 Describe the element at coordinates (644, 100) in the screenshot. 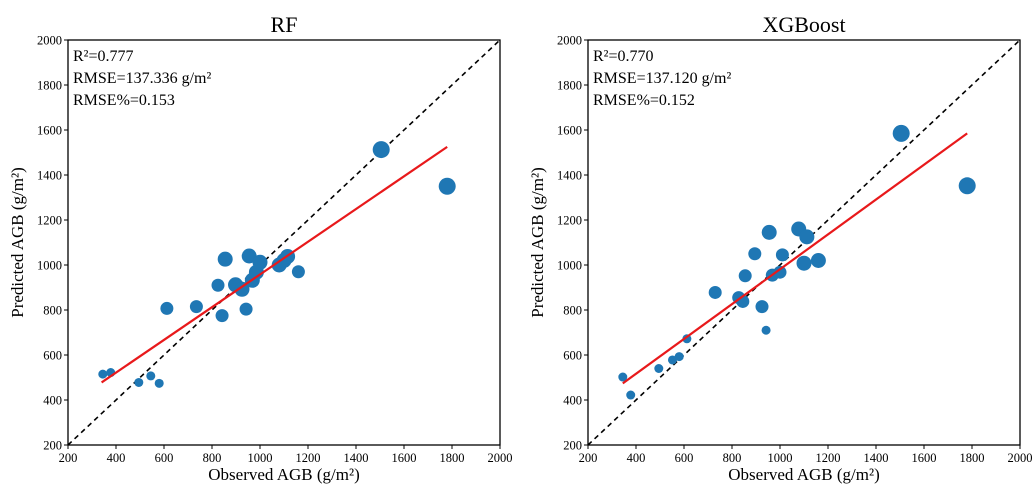

I see `metric-annotation: RMSE%=0.152` at that location.